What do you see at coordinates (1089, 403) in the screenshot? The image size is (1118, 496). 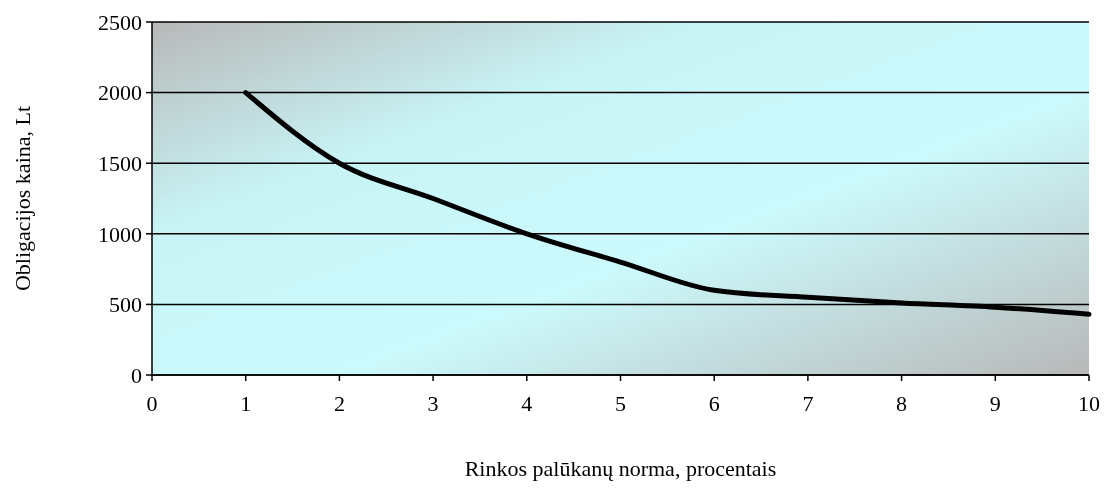 I see `x-tick-label: 10` at bounding box center [1089, 403].